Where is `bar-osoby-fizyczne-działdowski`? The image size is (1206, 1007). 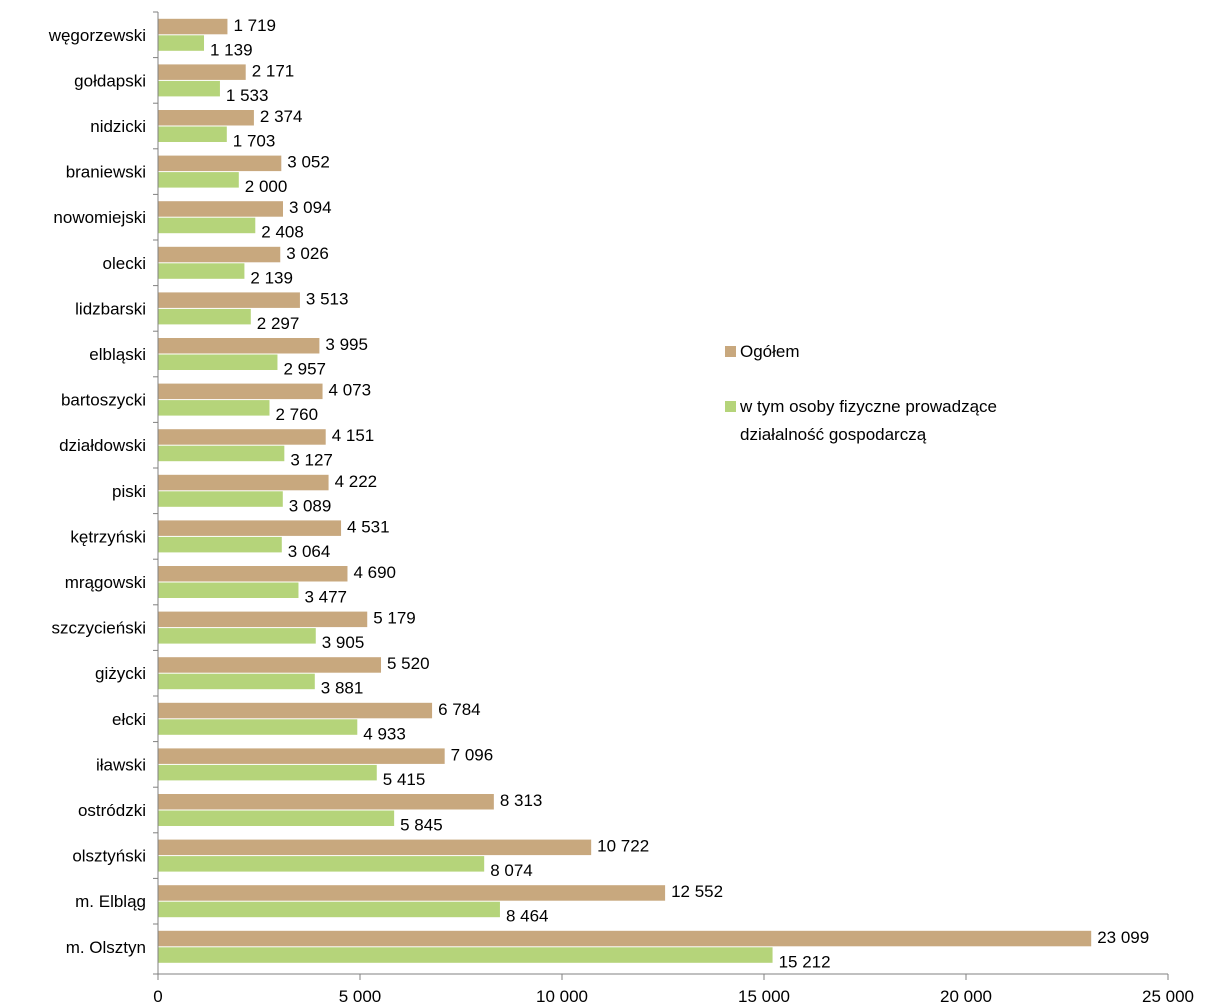
bar-osoby-fizyczne-działdowski is located at coordinates (221, 453).